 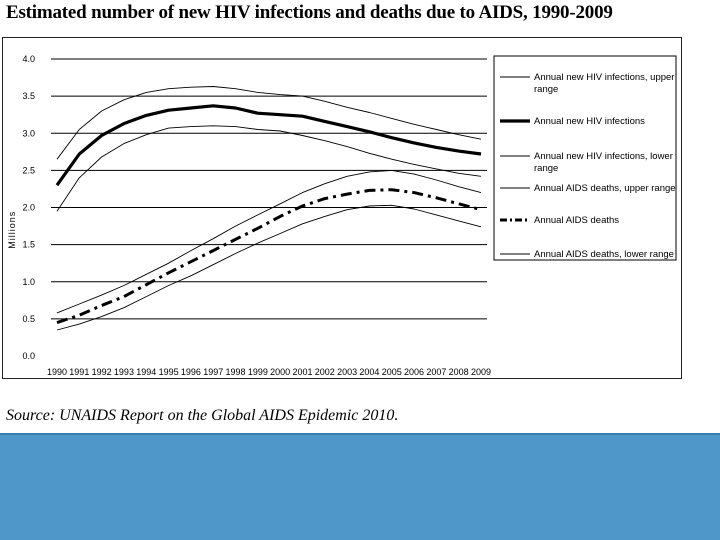 What do you see at coordinates (102, 372) in the screenshot?
I see `x-tick-label: 1992` at bounding box center [102, 372].